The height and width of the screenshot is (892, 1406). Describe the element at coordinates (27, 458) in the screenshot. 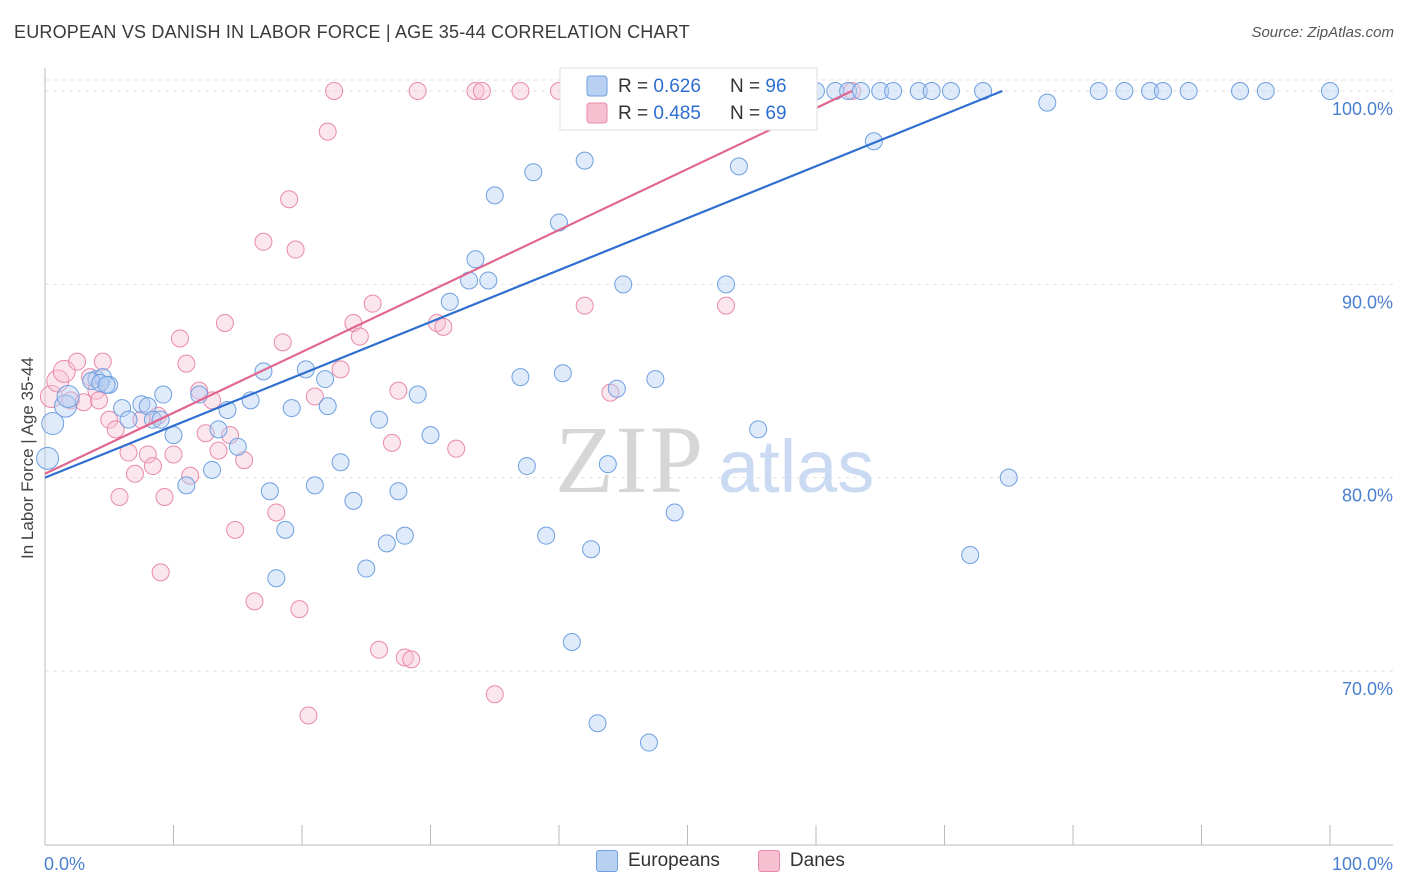

I see `y-axis-label: In Labor Force | Age 35-44` at that location.